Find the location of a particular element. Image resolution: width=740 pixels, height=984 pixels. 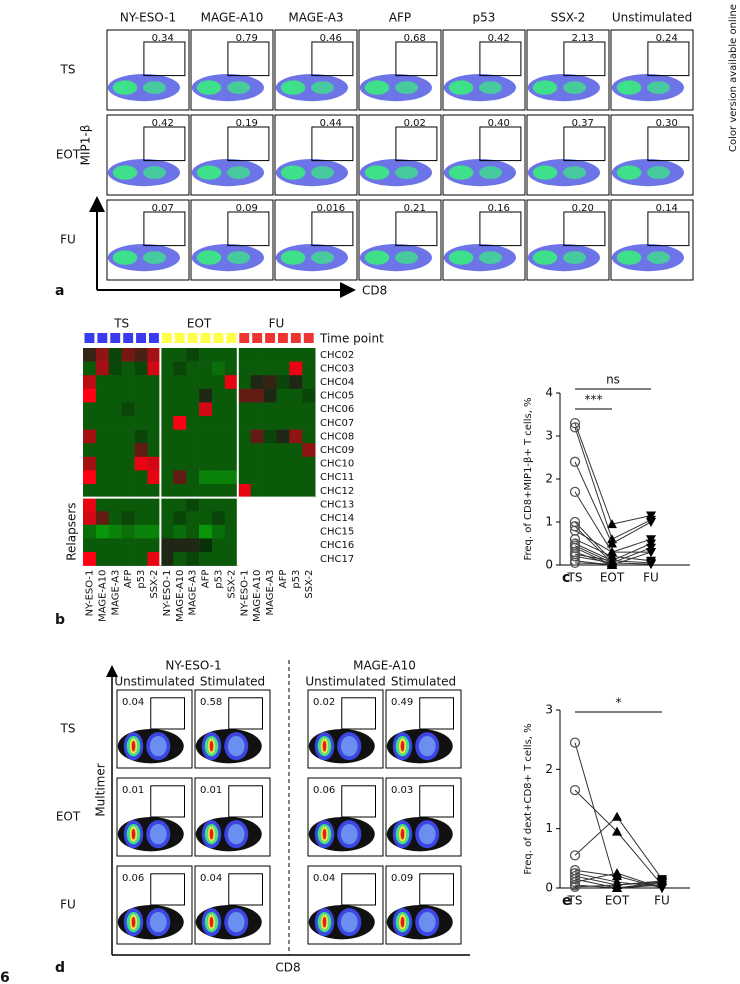

group-label: TS is located at coordinates (121, 324).